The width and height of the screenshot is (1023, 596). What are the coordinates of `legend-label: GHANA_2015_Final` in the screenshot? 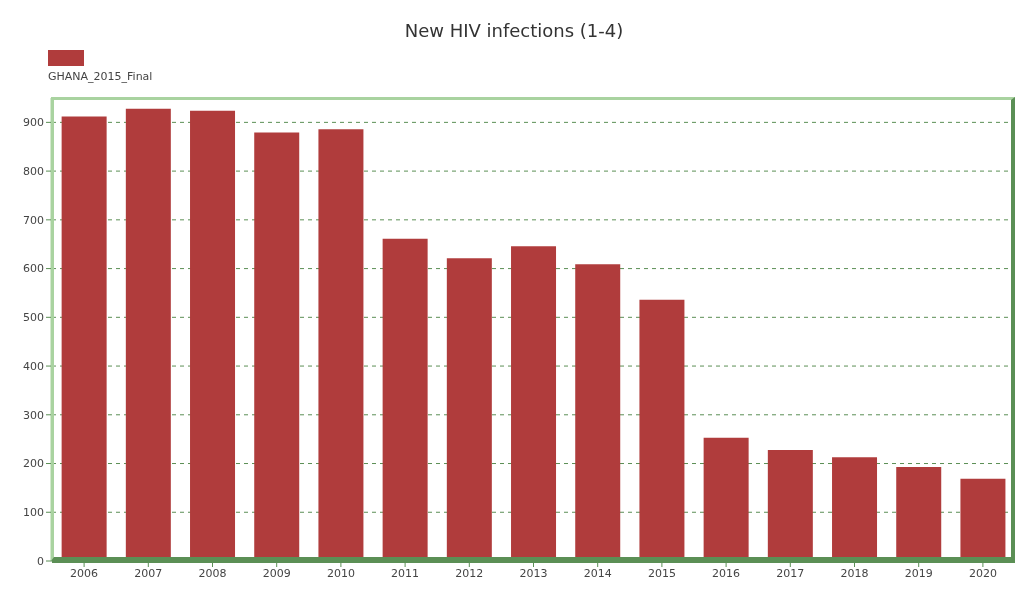 It's located at (100, 76).